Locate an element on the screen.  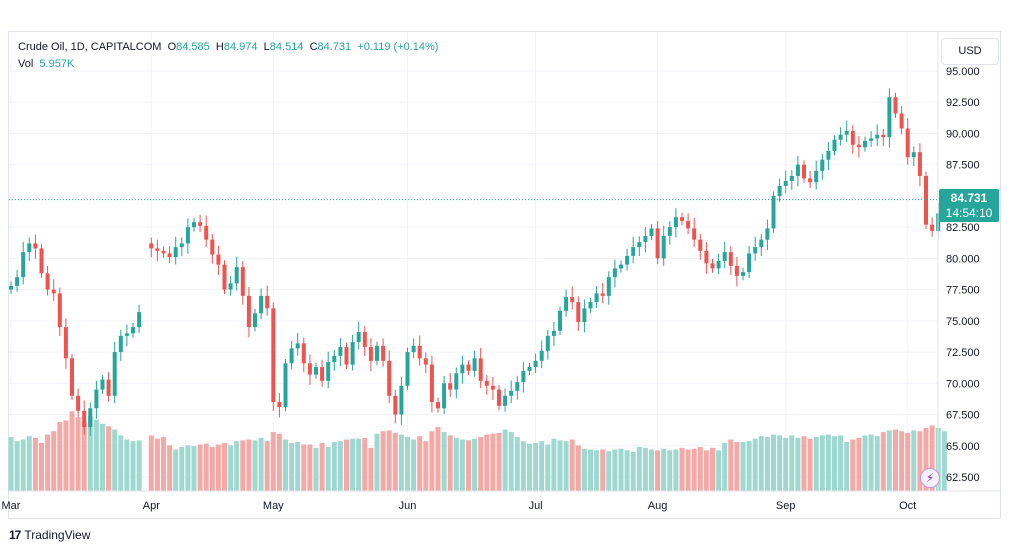
price-tick-label: 62.500 is located at coordinates (963, 478).